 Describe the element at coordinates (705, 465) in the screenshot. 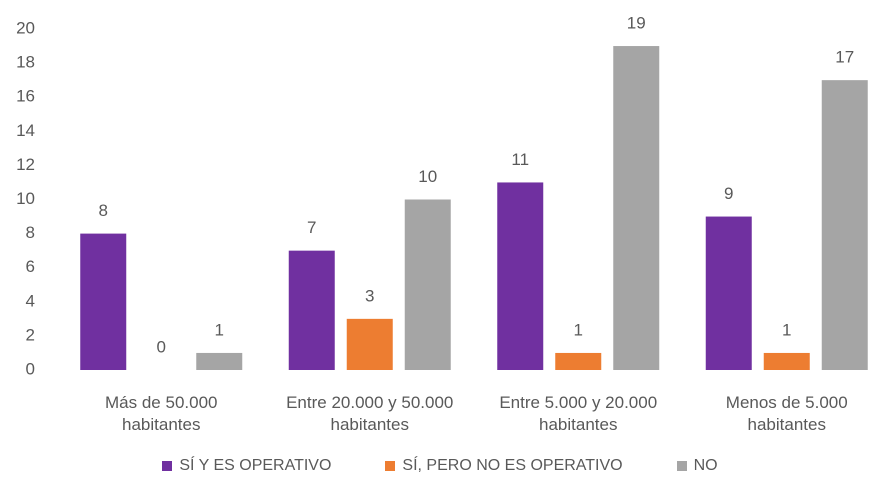

I see `legend-label: NO` at that location.